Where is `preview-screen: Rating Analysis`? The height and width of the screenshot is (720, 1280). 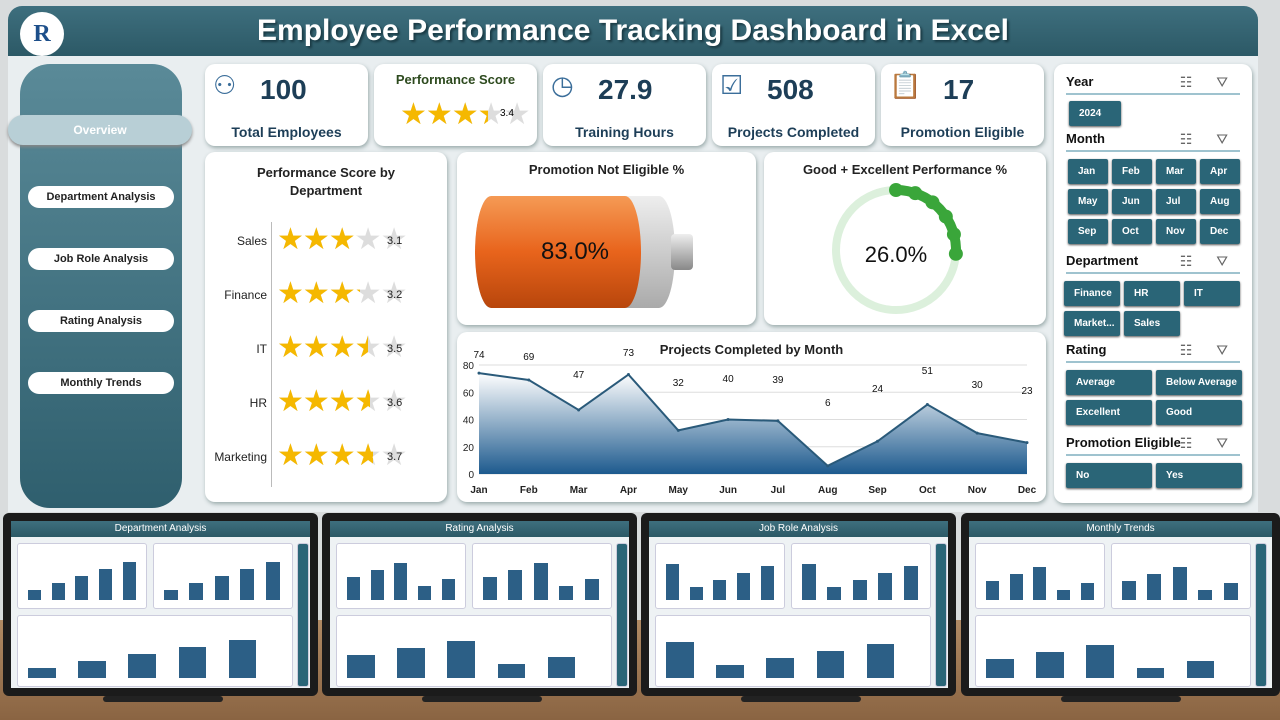 preview-screen: Rating Analysis is located at coordinates (479, 604).